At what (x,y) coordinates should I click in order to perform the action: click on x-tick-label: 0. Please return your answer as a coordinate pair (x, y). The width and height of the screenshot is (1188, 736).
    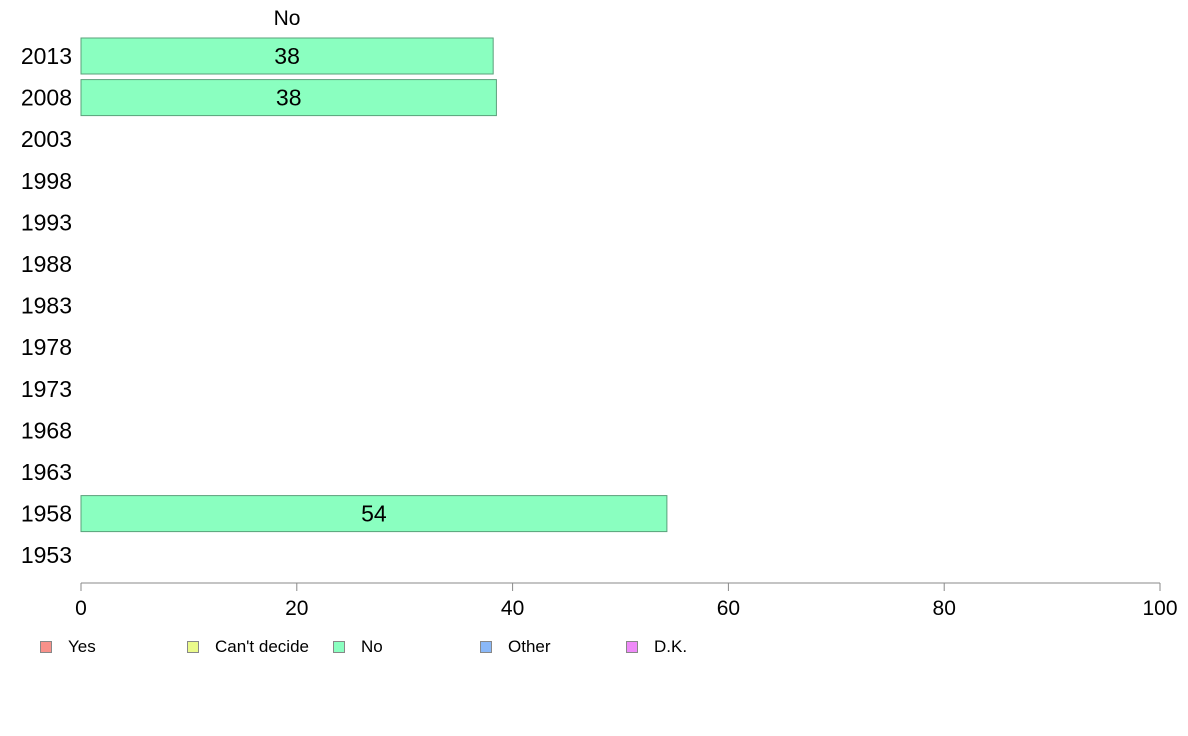
    Looking at the image, I should click on (81, 608).